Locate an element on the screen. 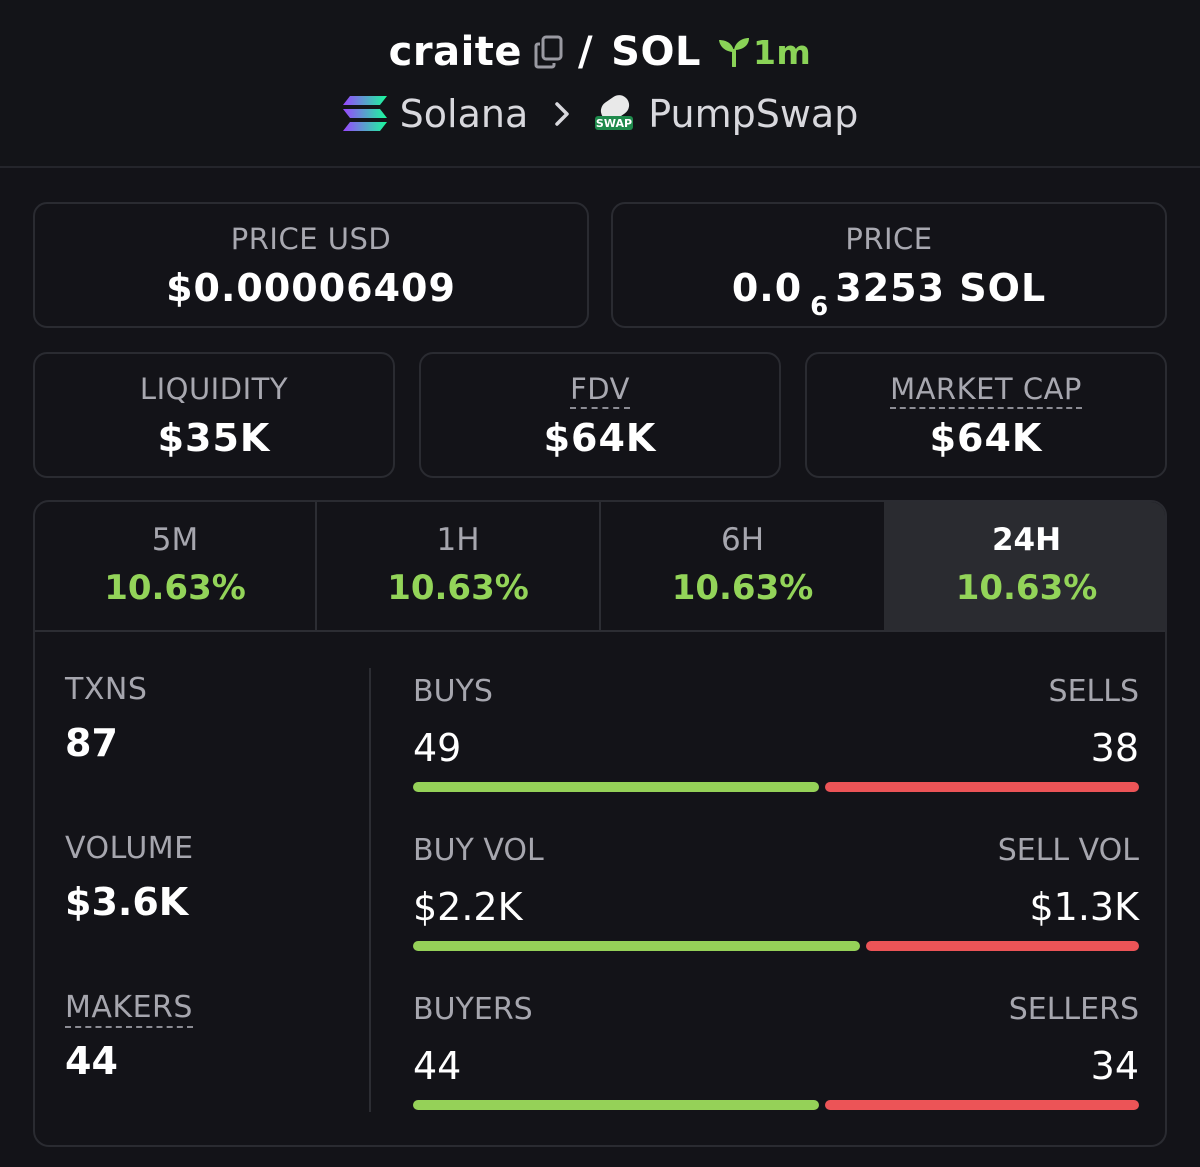 The image size is (1200, 1167). chain-link: Solana is located at coordinates (464, 114).